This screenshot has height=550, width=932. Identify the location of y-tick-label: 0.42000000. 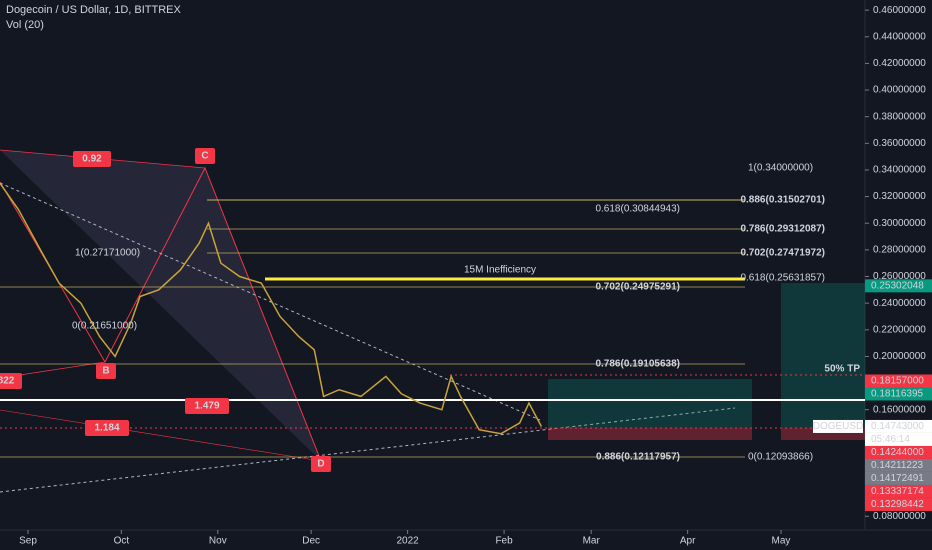
(899, 63).